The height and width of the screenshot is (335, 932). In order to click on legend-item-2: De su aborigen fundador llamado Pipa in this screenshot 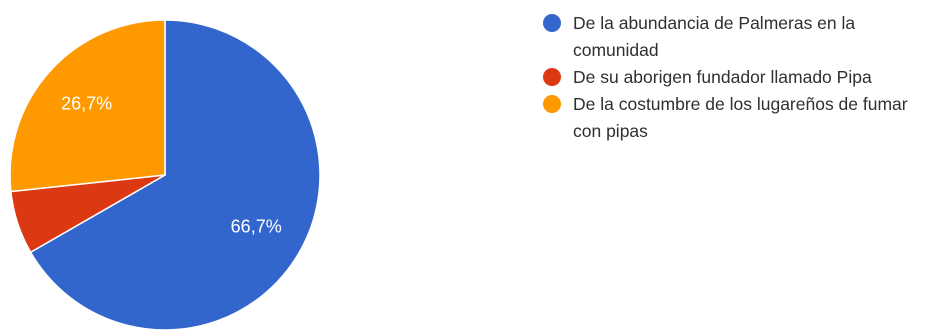, I will do `click(735, 77)`.